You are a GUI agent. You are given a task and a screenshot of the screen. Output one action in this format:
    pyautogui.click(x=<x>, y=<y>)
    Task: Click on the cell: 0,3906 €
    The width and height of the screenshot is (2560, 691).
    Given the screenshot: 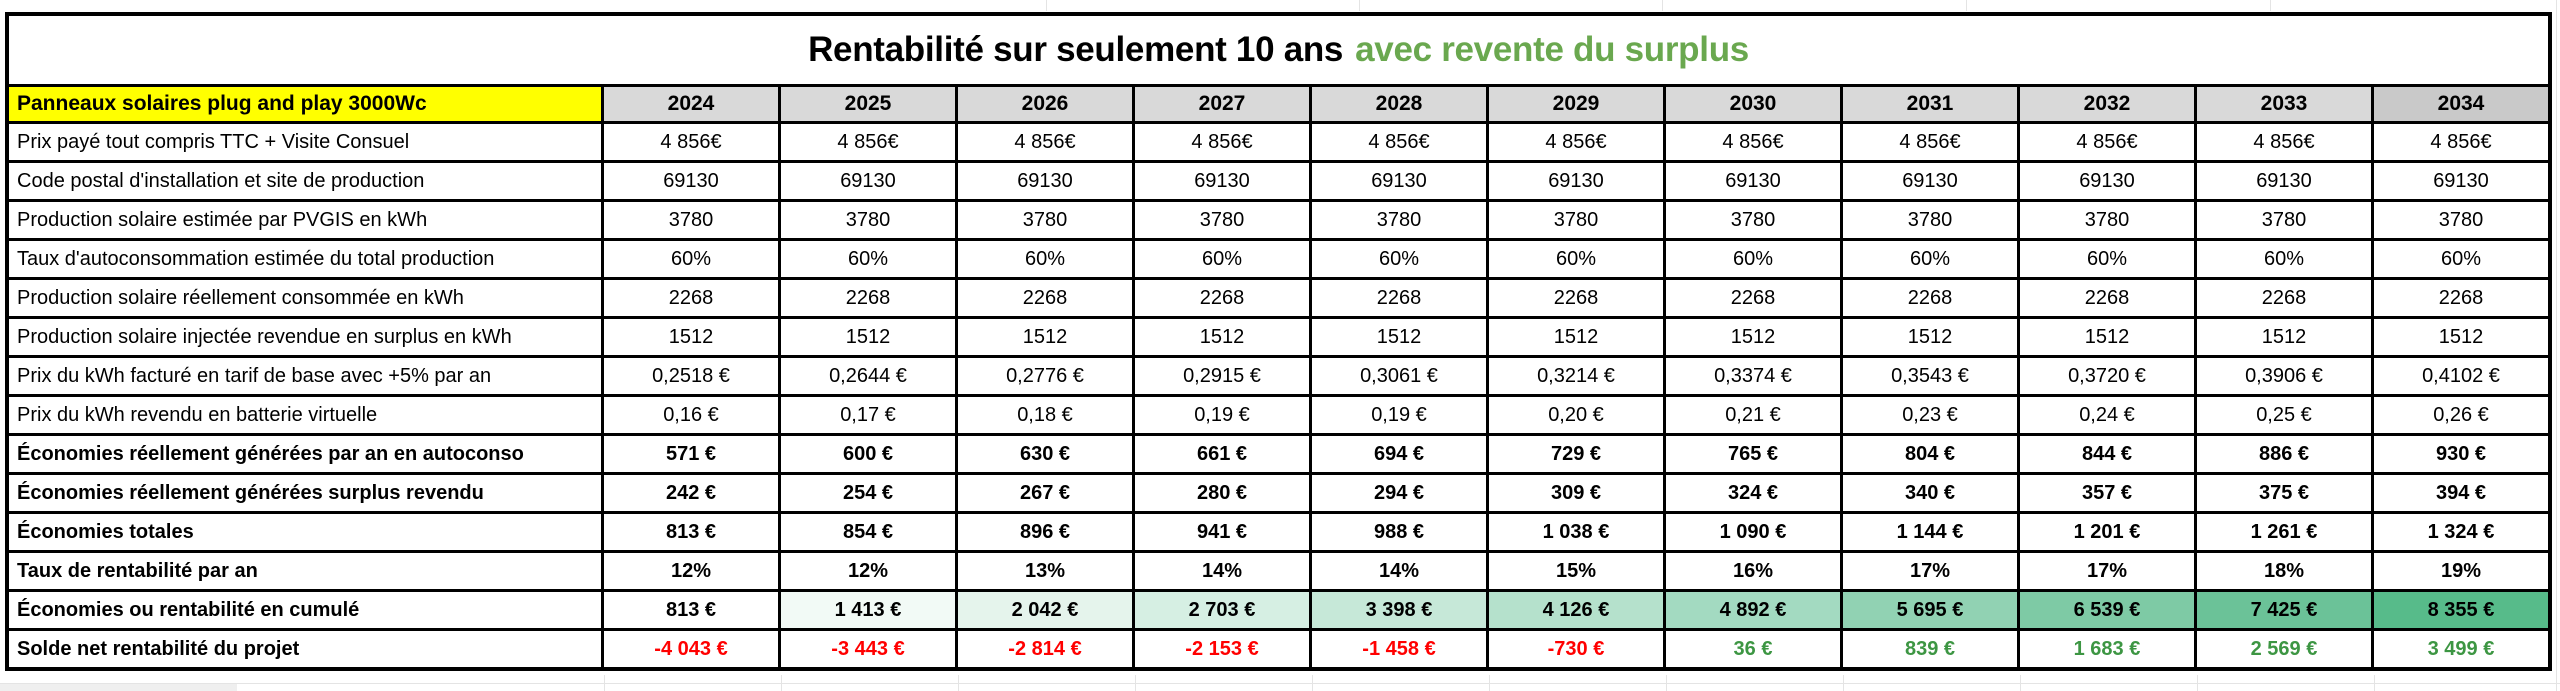 What is the action you would take?
    pyautogui.click(x=2284, y=376)
    